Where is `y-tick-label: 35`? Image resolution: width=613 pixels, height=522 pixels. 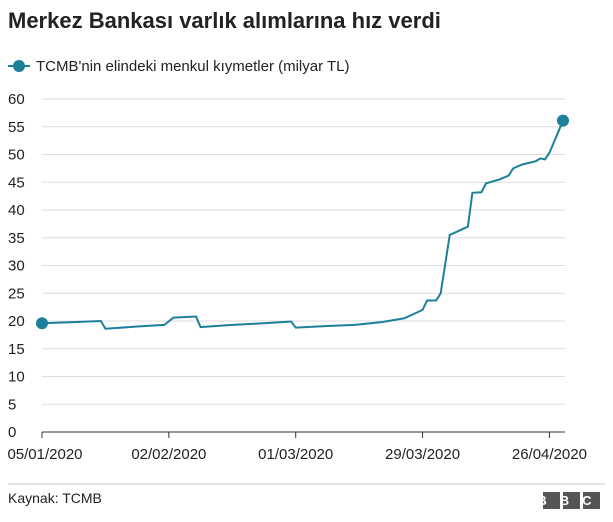
y-tick-label: 35 is located at coordinates (16, 238).